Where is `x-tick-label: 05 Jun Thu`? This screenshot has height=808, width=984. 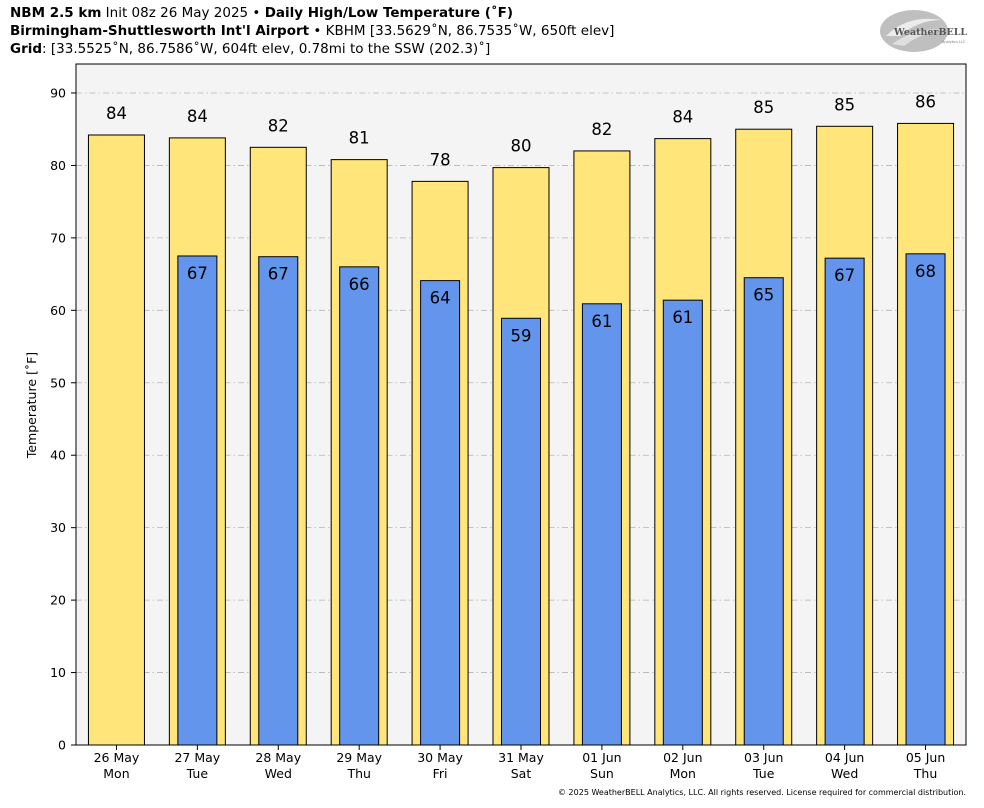 x-tick-label: 05 Jun Thu is located at coordinates (925, 765).